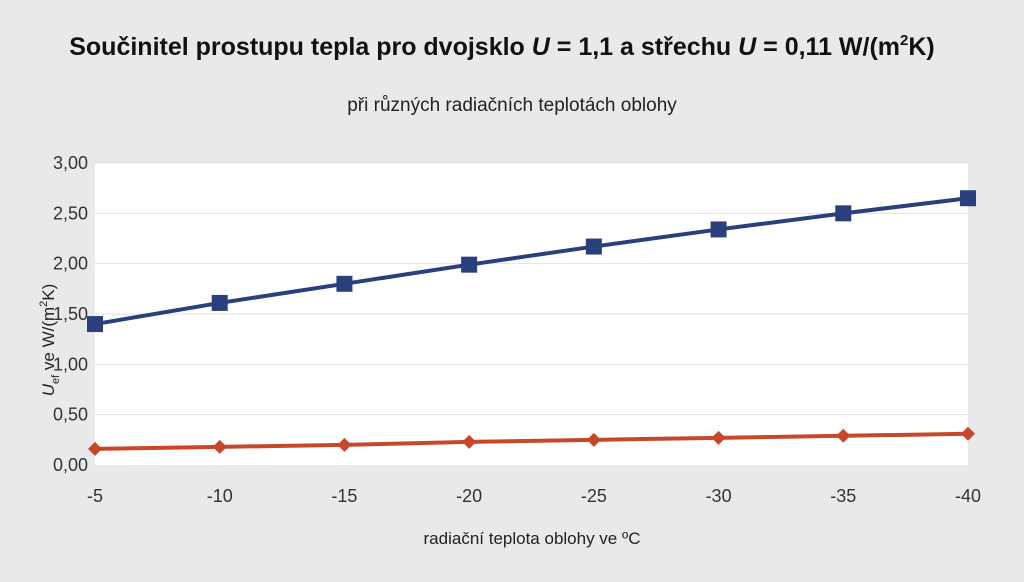  I want to click on x-tick-label: -15, so click(344, 496).